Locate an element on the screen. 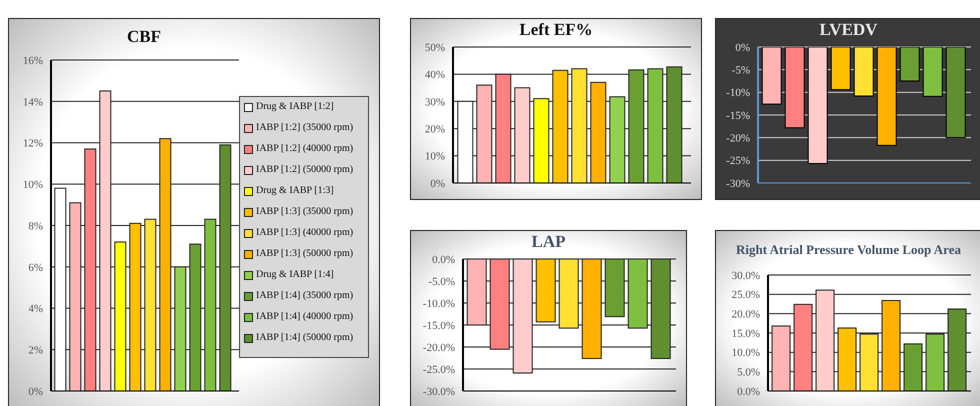  legend-label: IABP [1:2] (40000 rpm) is located at coordinates (305, 148).